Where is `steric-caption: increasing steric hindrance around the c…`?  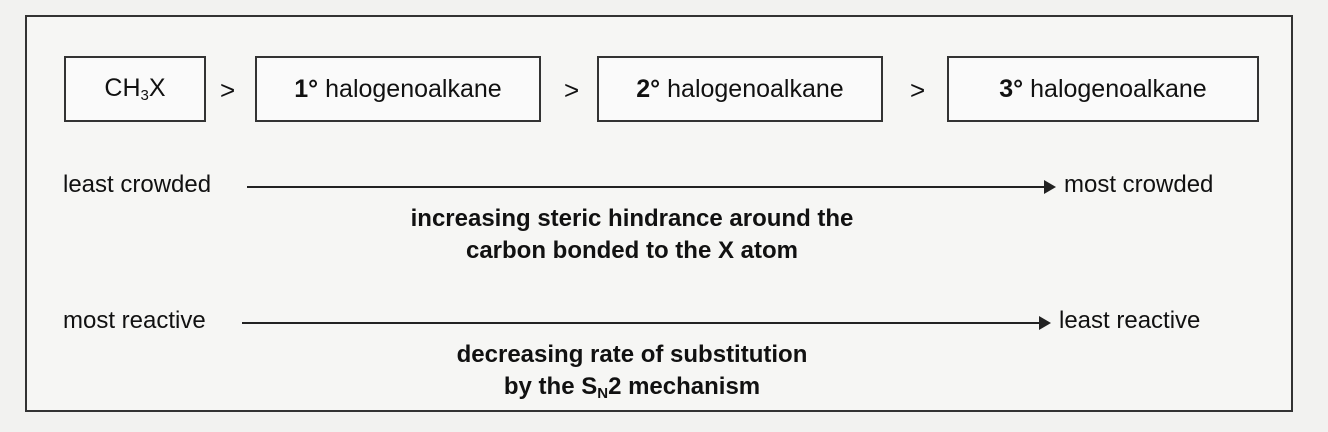
steric-caption: increasing steric hindrance around the c… is located at coordinates (632, 235).